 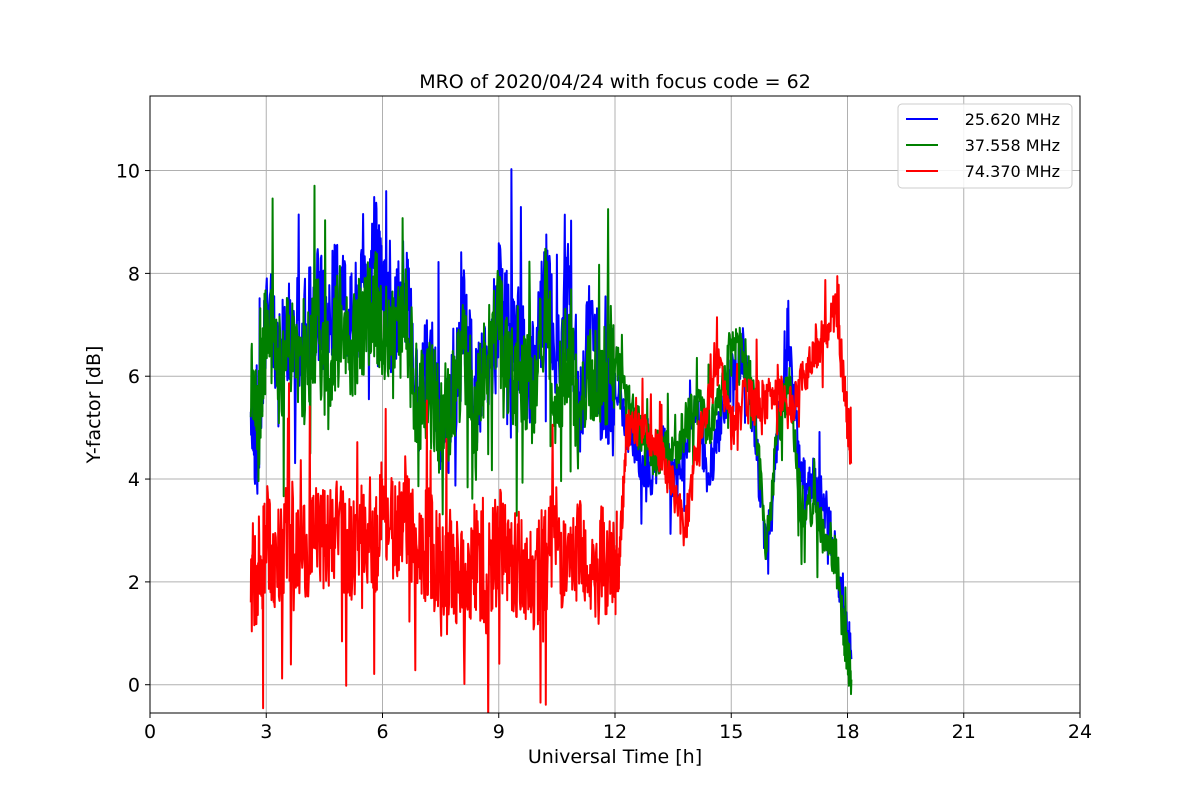 I want to click on x-tick-label-5: 15, so click(x=731, y=732).